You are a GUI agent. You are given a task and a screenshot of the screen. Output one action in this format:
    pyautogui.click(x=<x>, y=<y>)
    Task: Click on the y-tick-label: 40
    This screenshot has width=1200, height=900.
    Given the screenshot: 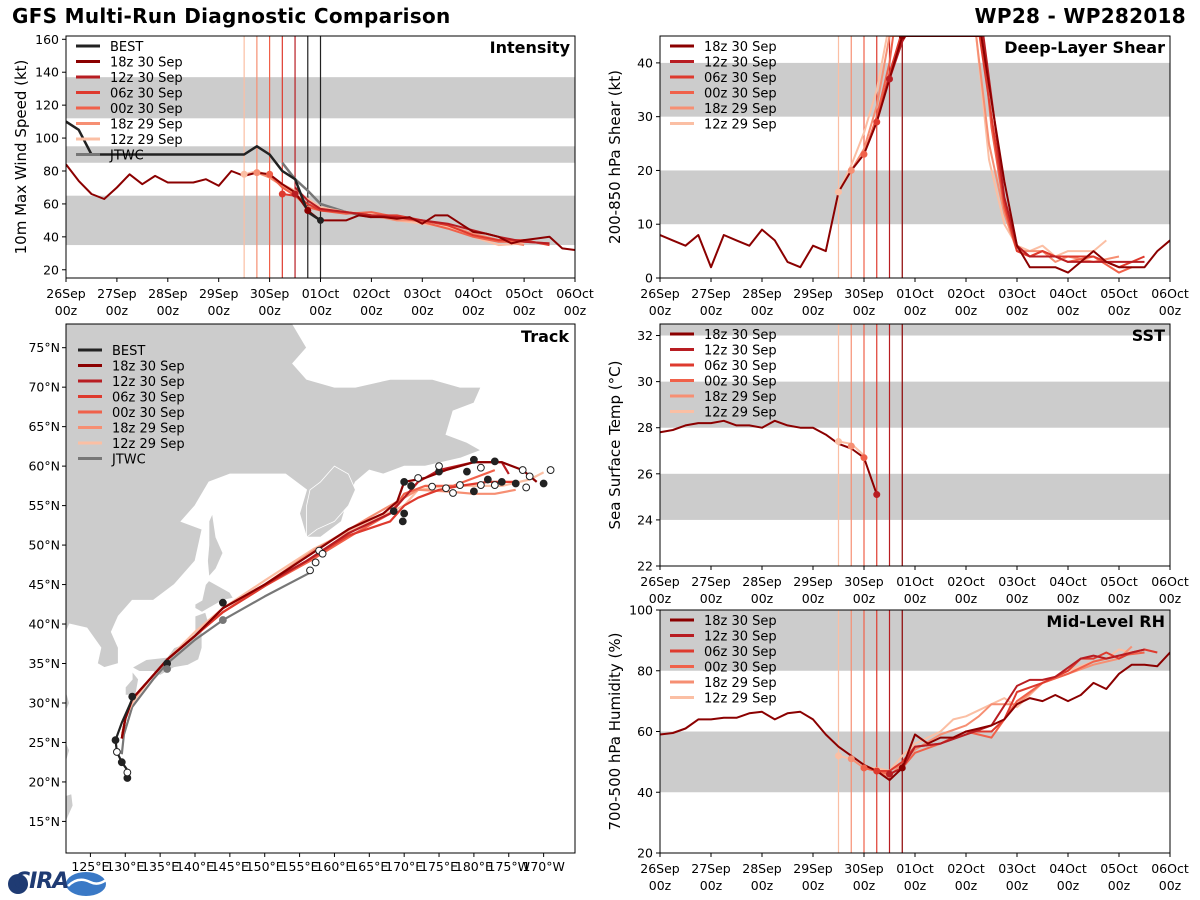 What is the action you would take?
    pyautogui.click(x=645, y=62)
    